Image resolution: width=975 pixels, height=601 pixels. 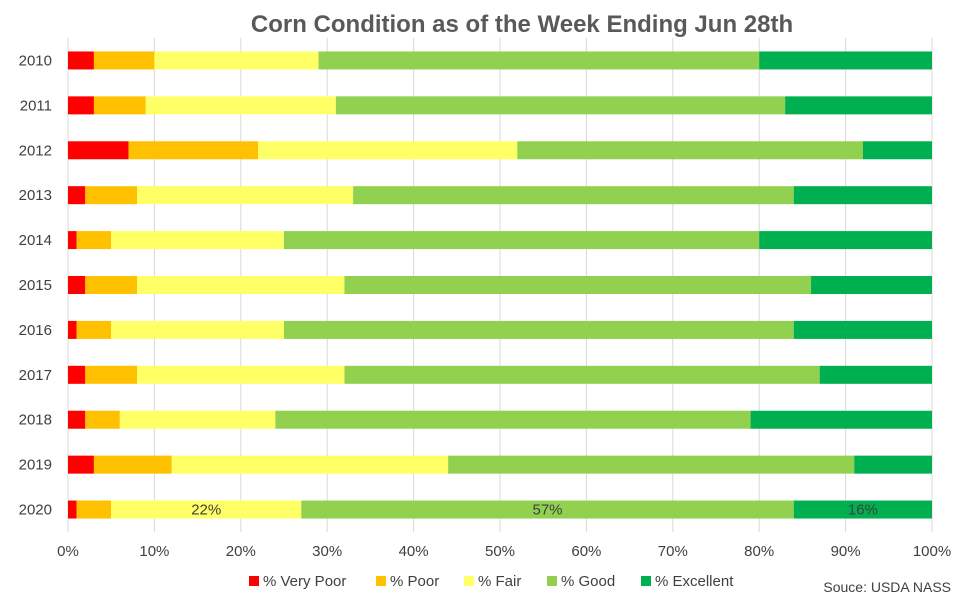 I want to click on legend-swatch-poor, so click(x=381, y=581).